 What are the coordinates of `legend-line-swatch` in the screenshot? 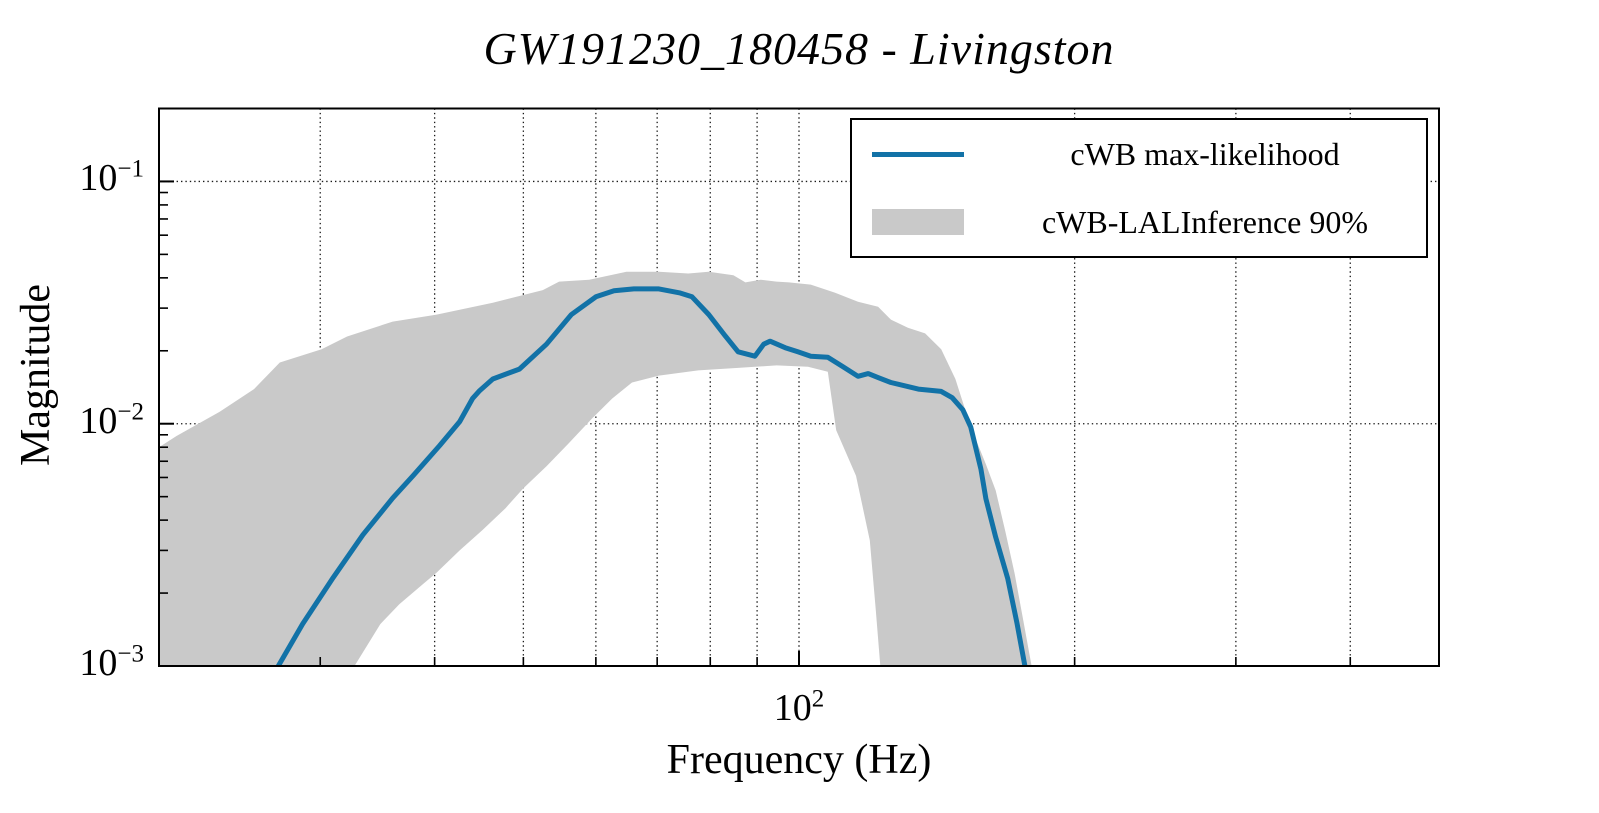 It's located at (918, 154).